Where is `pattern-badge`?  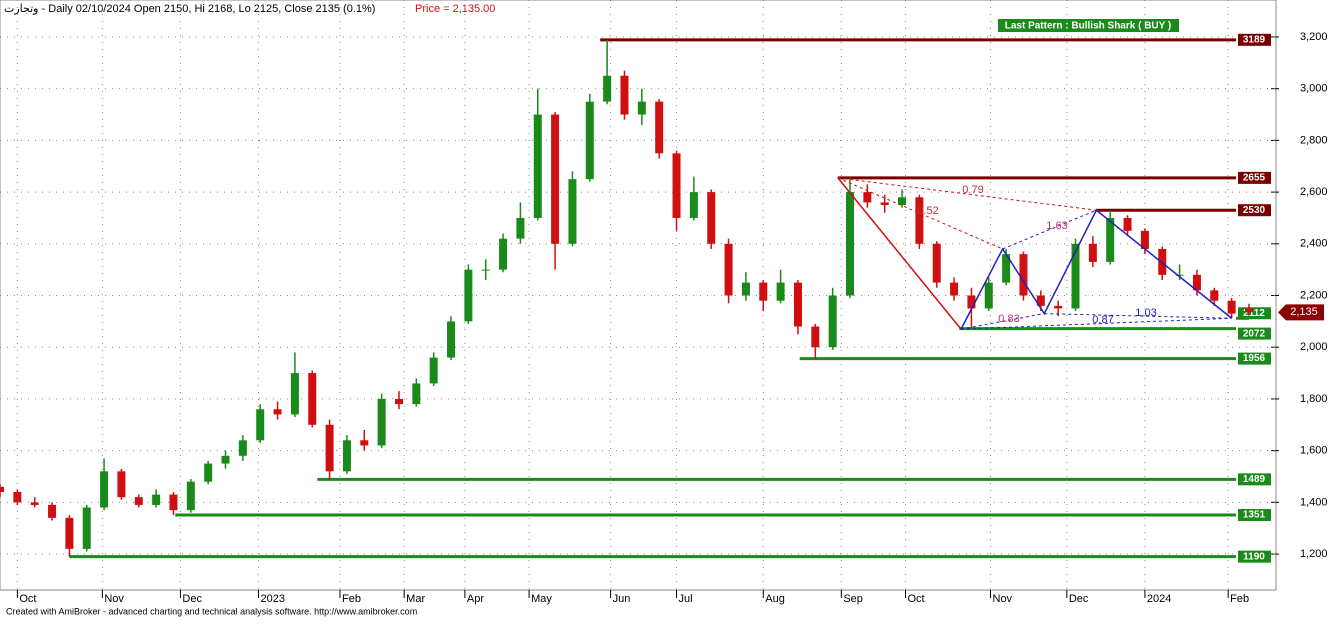
pattern-badge is located at coordinates (1088, 25).